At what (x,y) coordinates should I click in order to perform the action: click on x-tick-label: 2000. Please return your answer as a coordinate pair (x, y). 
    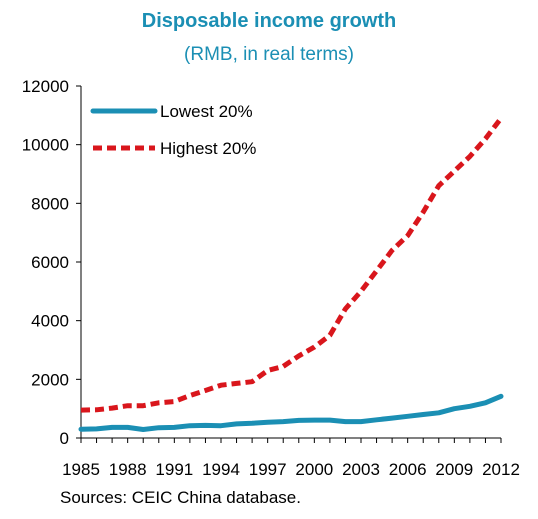
    Looking at the image, I should click on (314, 469).